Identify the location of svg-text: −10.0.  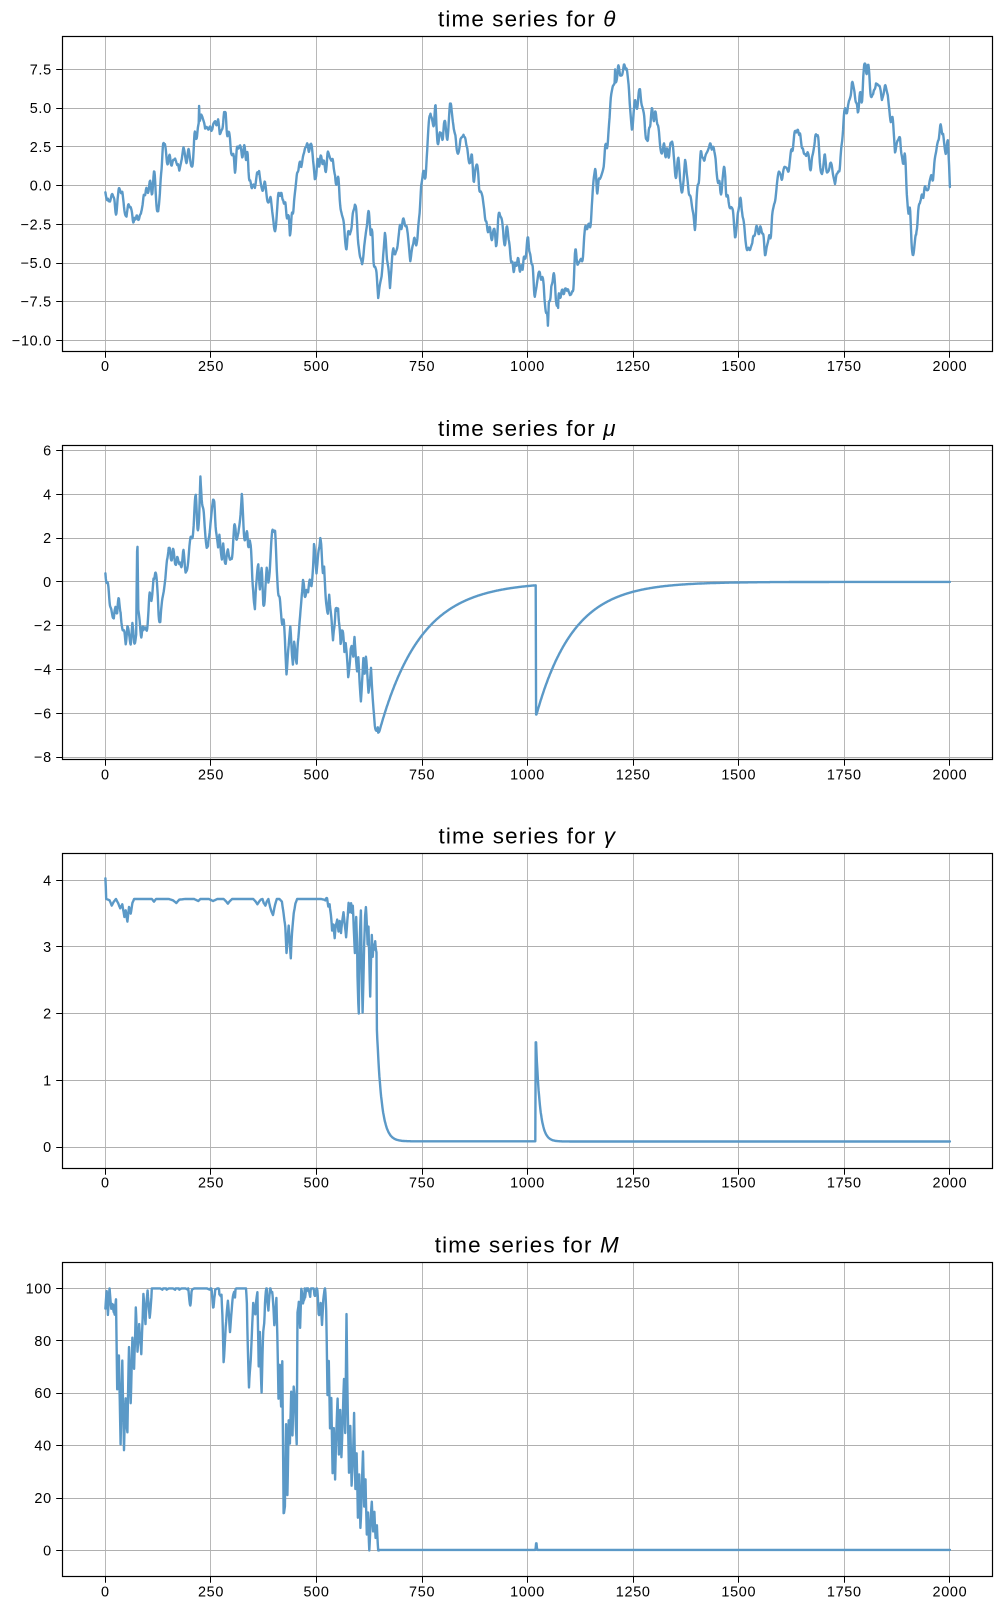
(32, 341).